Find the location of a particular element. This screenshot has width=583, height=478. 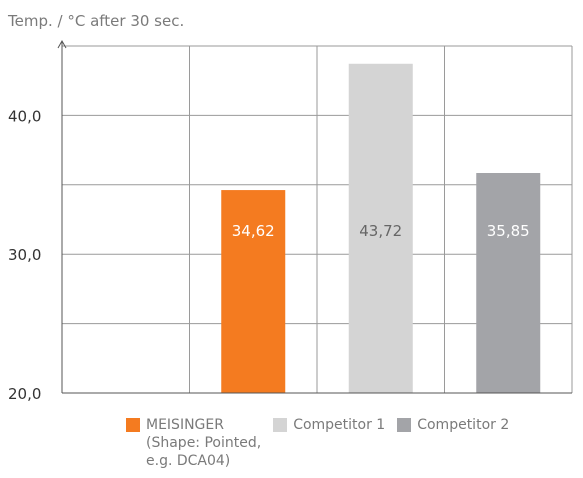

y-tick-label: 30,0 is located at coordinates (24, 255).